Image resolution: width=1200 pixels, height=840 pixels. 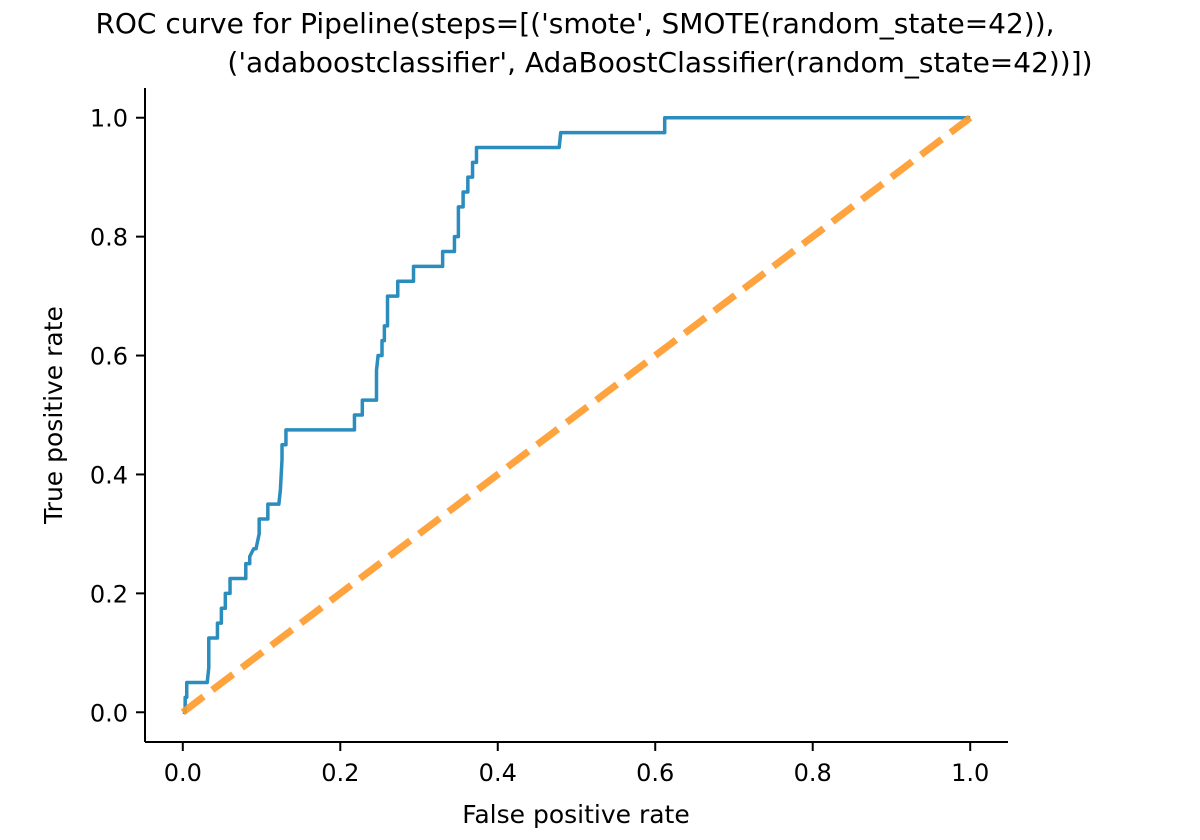 What do you see at coordinates (109, 475) in the screenshot?
I see `y-tick-label: 0.4` at bounding box center [109, 475].